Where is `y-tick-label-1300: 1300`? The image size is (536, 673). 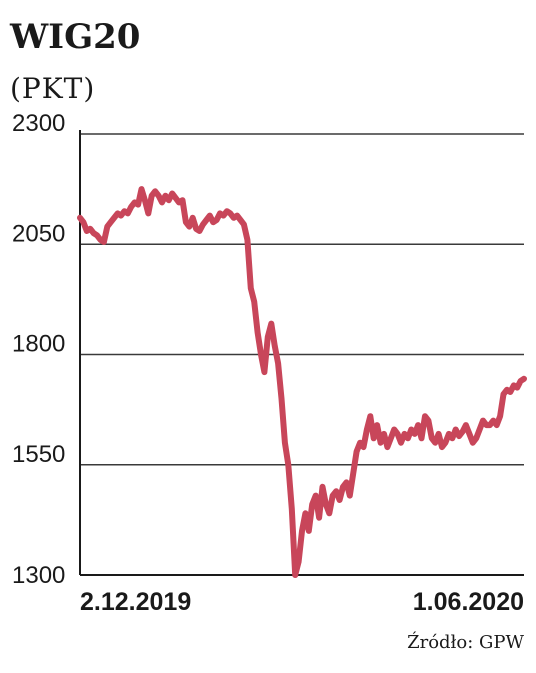 y-tick-label-1300: 1300 is located at coordinates (38, 575).